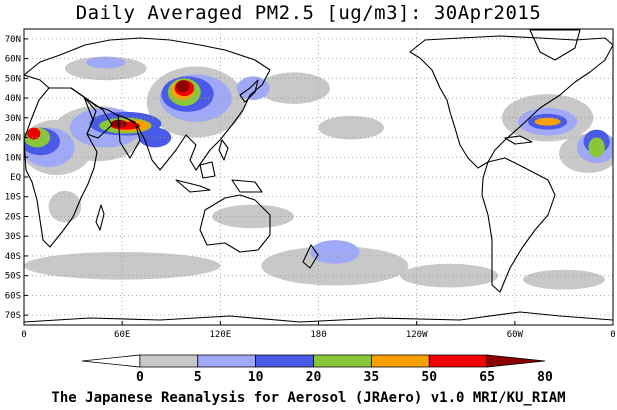 The image size is (617, 410). I want to click on new-zealand-coastline, so click(310, 256).